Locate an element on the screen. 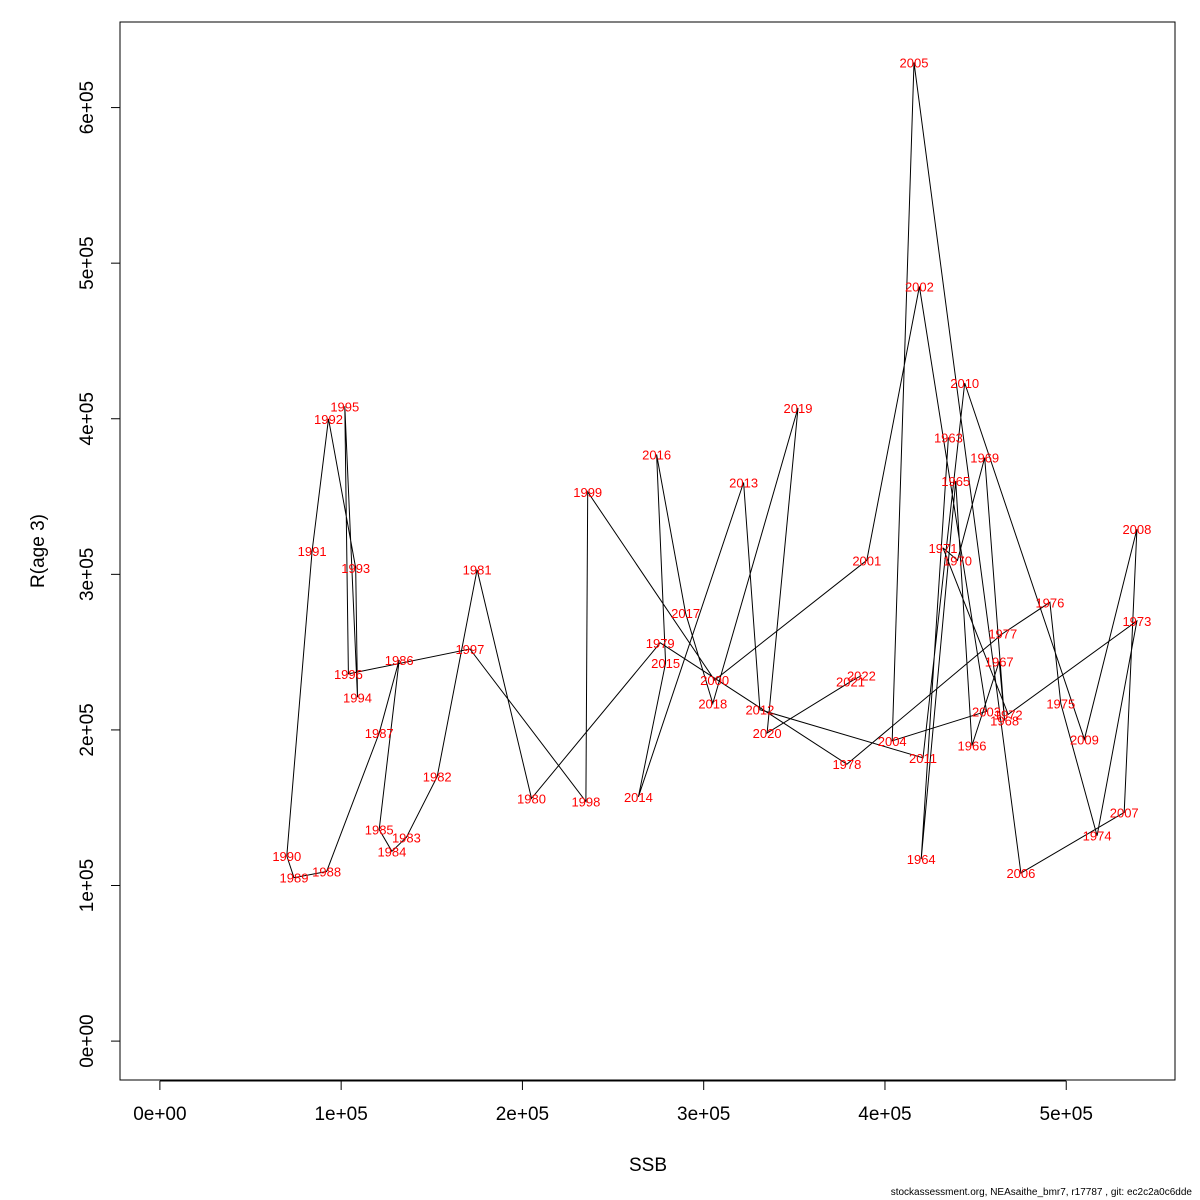 The height and width of the screenshot is (1200, 1200). point-year-label: 1965 is located at coordinates (955, 481).